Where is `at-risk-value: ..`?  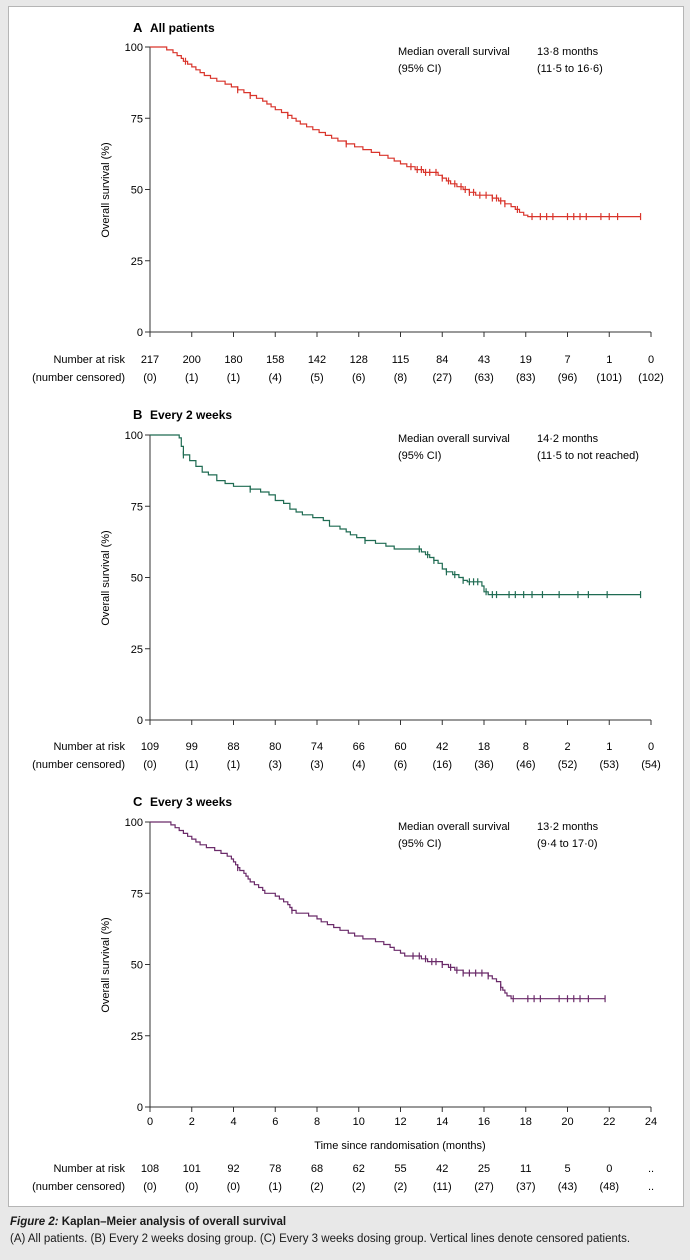
at-risk-value: .. is located at coordinates (651, 1169).